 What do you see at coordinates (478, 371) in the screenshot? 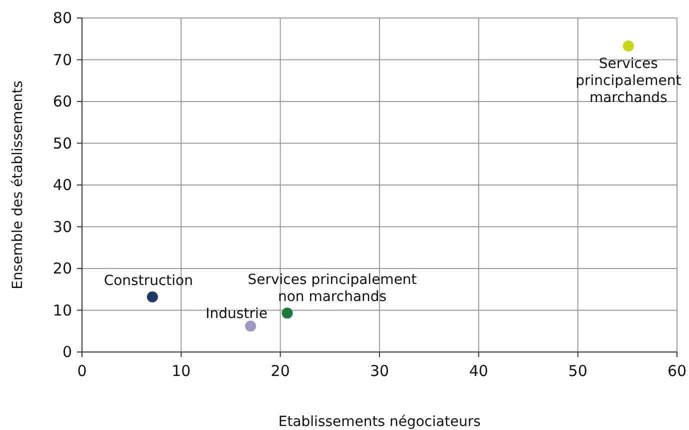
I see `x-tick-label: 40` at bounding box center [478, 371].